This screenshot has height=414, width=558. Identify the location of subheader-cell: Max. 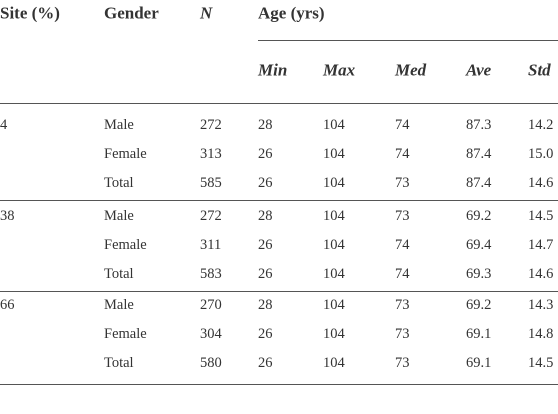
(339, 70).